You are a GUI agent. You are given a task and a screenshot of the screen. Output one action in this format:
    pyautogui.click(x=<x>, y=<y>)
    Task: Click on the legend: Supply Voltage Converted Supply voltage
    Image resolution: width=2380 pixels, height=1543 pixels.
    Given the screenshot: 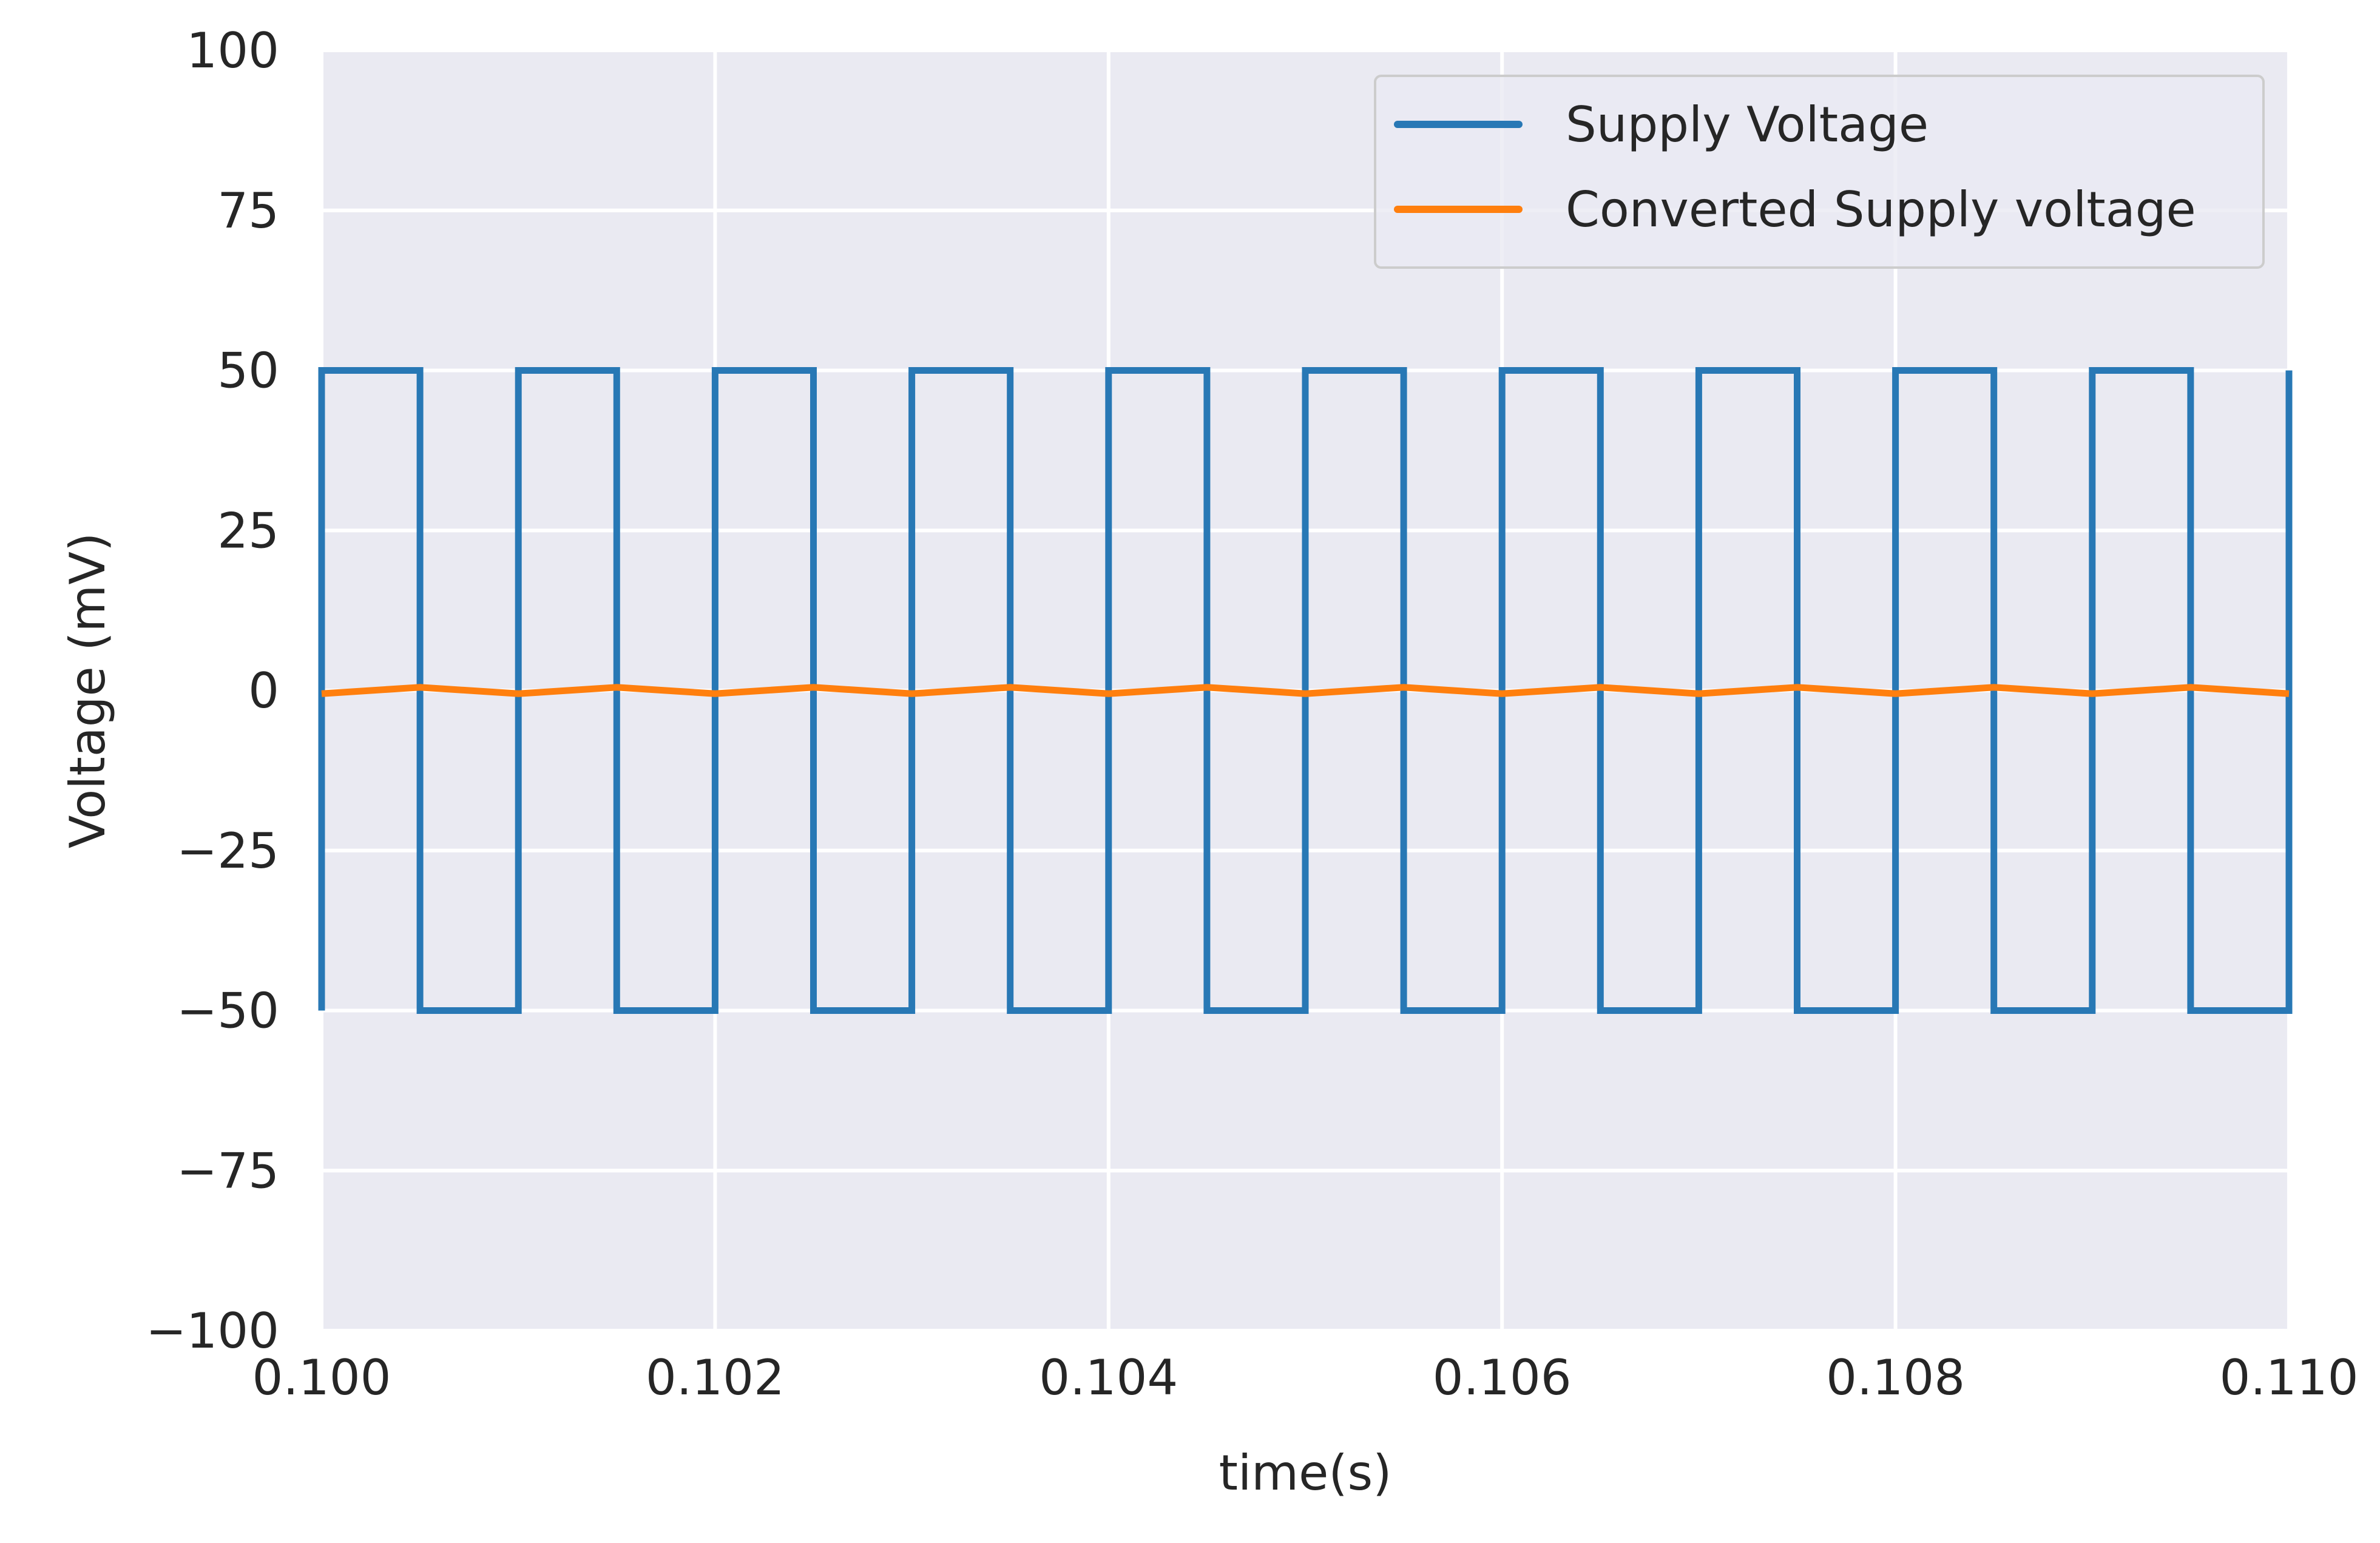 What is the action you would take?
    pyautogui.click(x=1819, y=172)
    